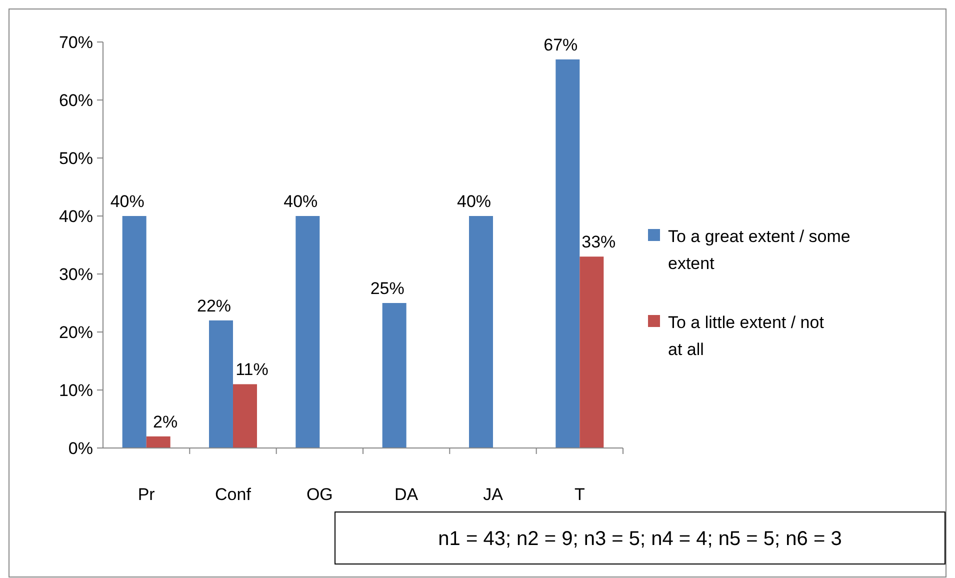  Describe the element at coordinates (75, 216) in the screenshot. I see `y-tick-label: 40%` at that location.